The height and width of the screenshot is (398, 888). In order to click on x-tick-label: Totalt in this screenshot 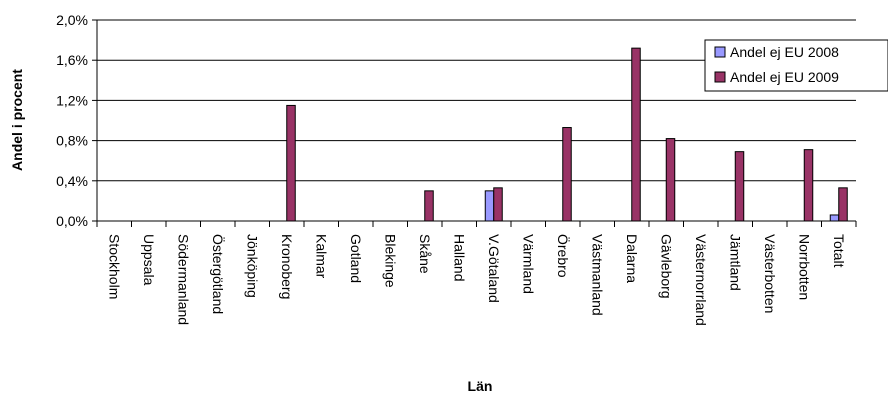, I will do `click(839, 251)`.